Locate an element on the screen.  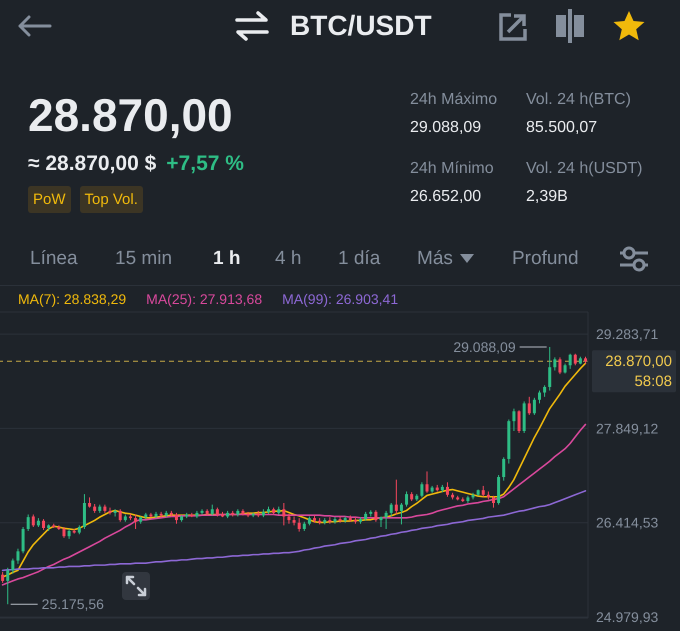
text: 26.652,00 is located at coordinates (446, 196).